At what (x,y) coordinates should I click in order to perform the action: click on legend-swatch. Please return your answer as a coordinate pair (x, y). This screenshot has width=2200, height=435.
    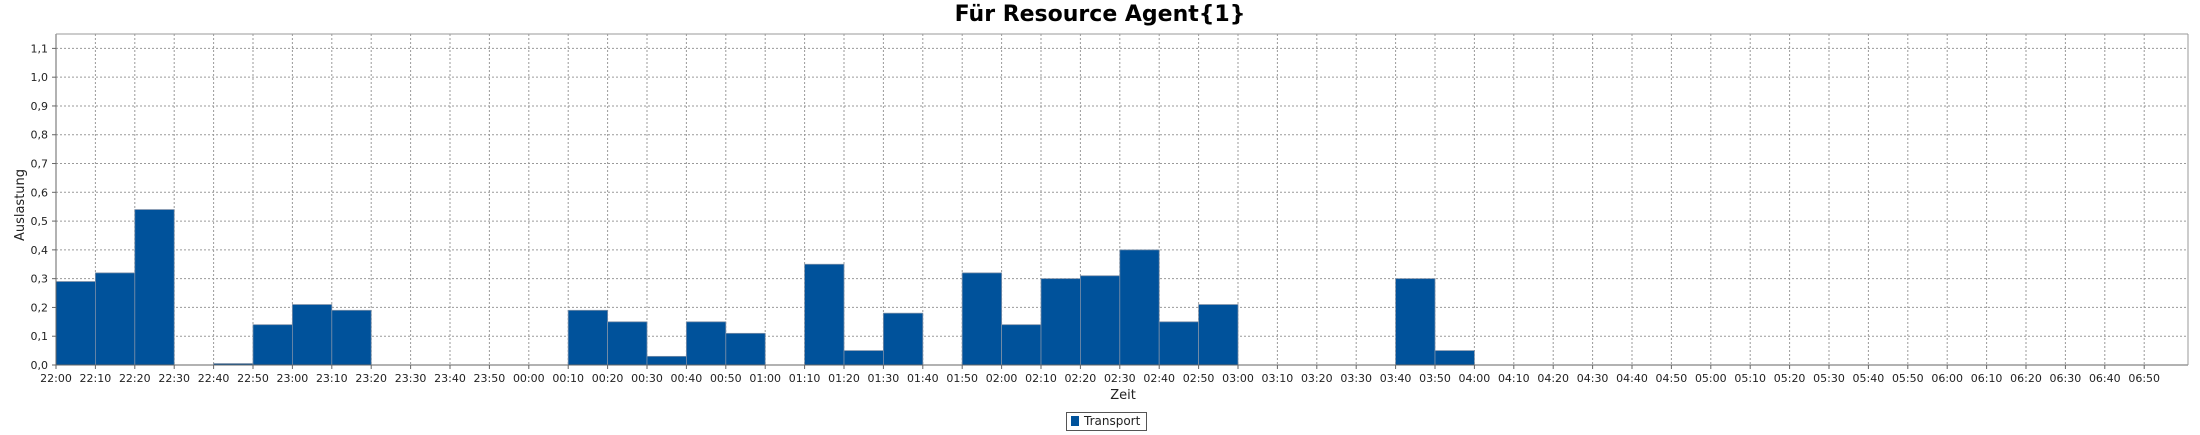
    Looking at the image, I should click on (1075, 421).